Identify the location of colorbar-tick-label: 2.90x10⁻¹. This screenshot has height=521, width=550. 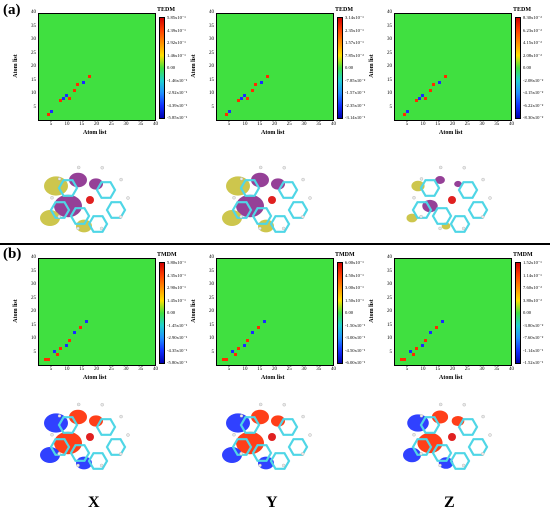
(176, 287).